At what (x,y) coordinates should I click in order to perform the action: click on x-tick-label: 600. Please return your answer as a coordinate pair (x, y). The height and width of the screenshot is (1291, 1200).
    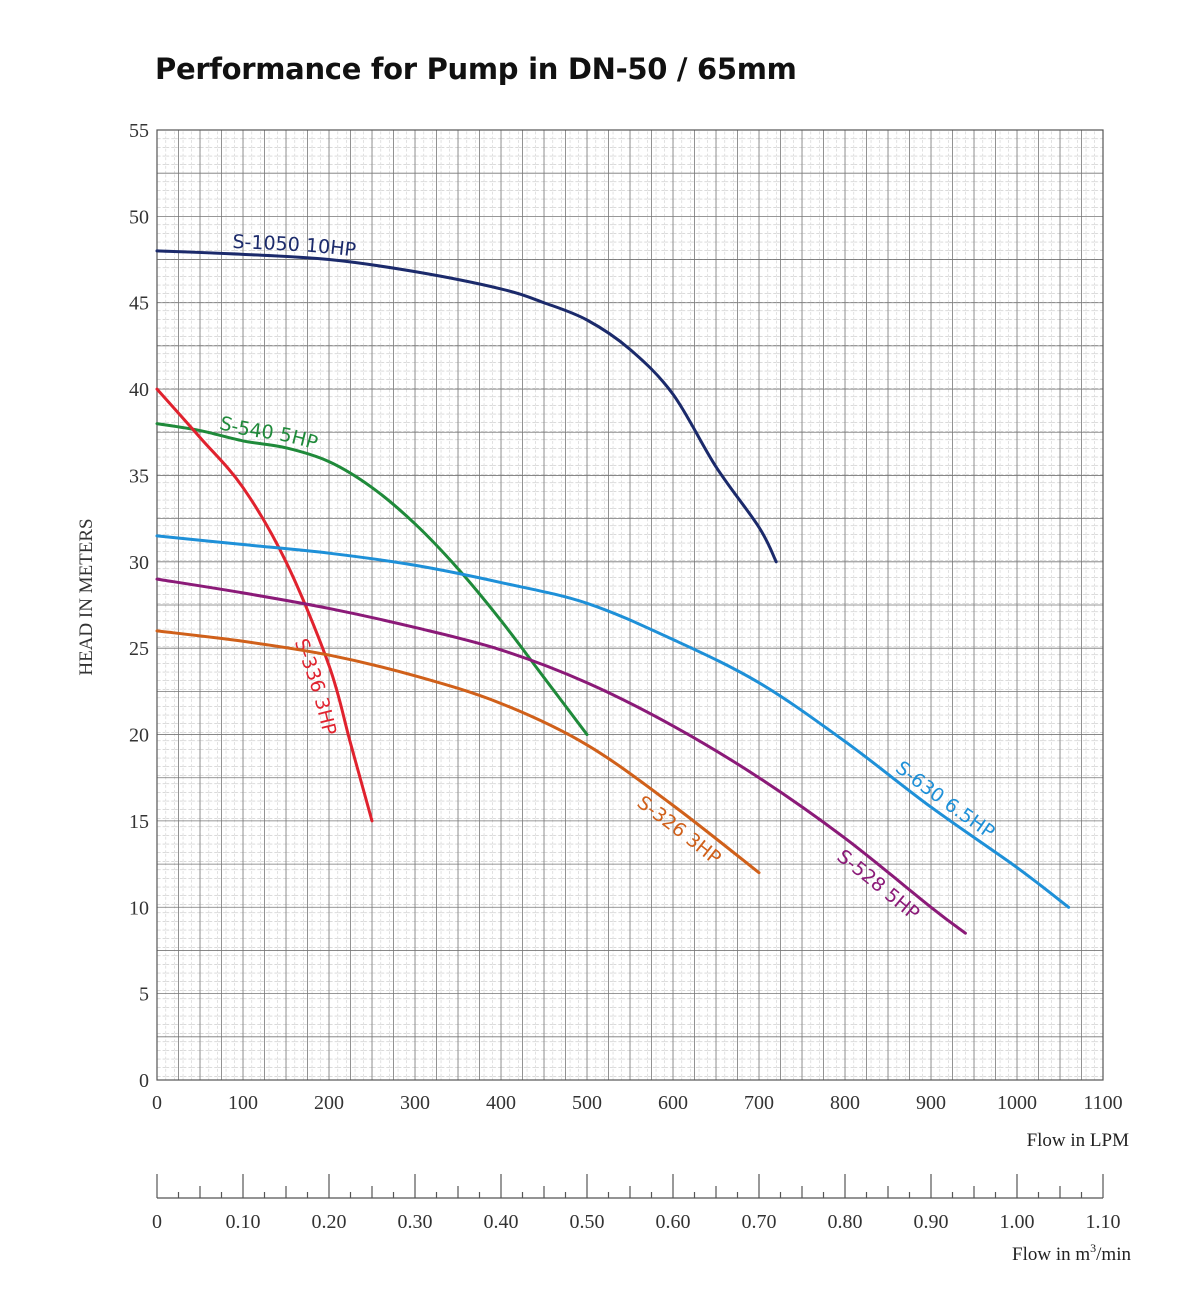
    Looking at the image, I should click on (673, 1103).